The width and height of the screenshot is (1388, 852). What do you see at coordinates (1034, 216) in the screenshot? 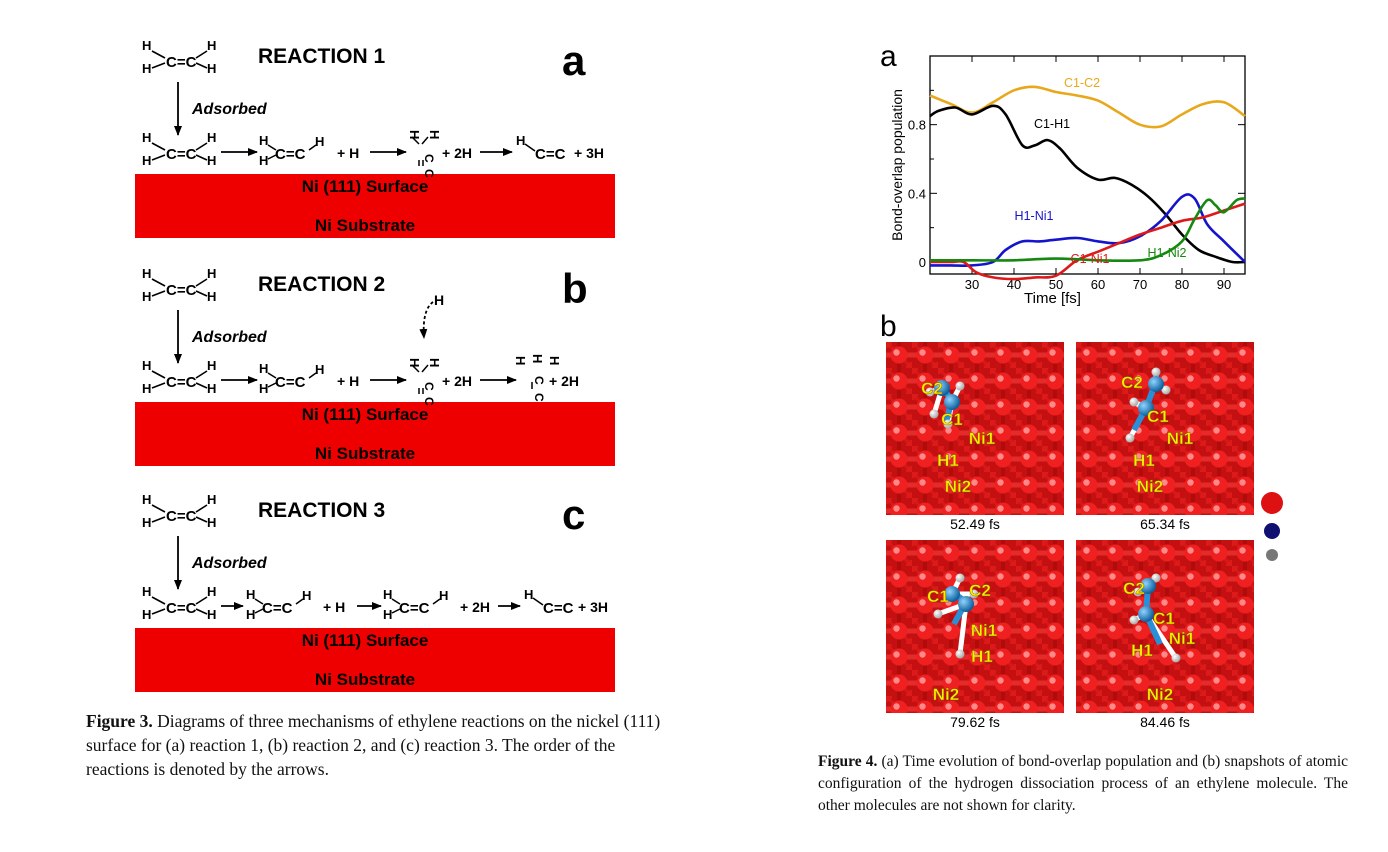
I see `series-label-h1-ni1: H1-Ni1` at bounding box center [1034, 216].